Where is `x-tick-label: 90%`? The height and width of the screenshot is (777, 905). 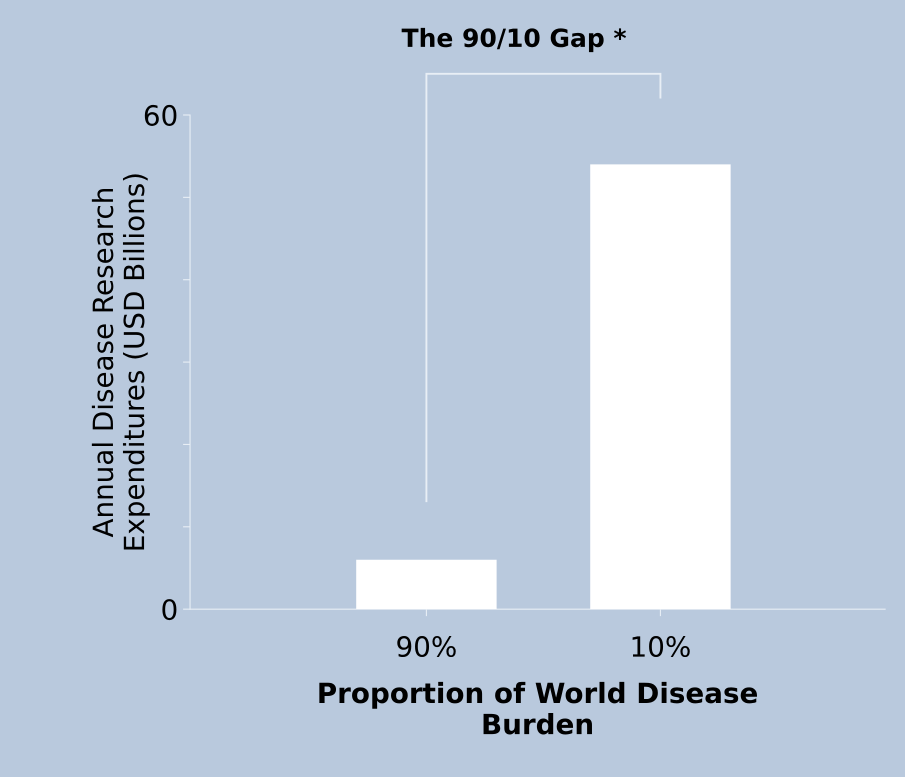
x-tick-label: 90% is located at coordinates (426, 647).